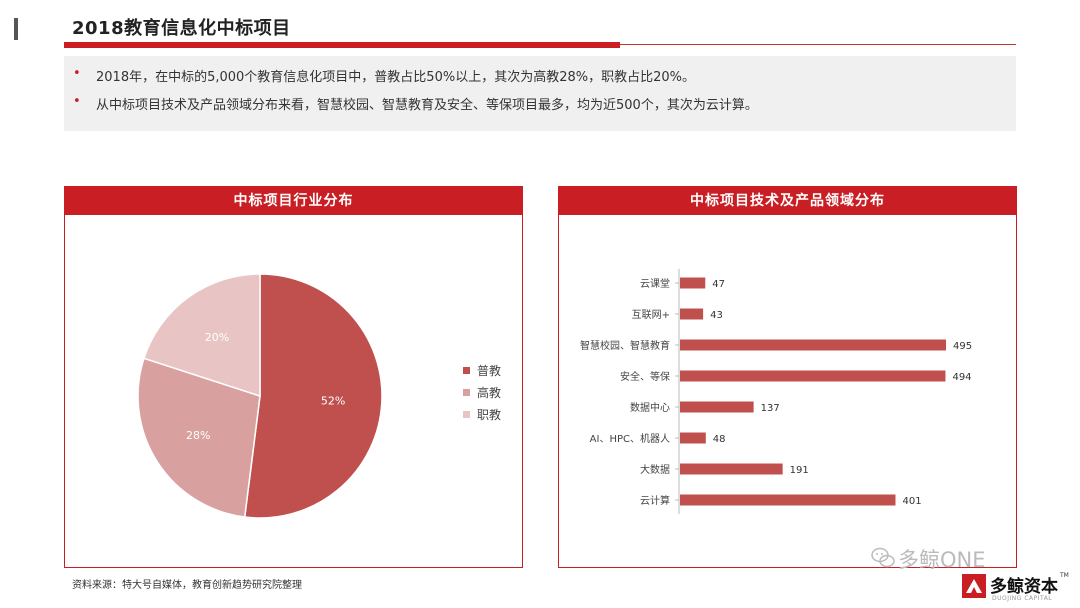 The width and height of the screenshot is (1080, 608). I want to click on pie-chart-title: 中标项目行业分布, so click(293, 201).